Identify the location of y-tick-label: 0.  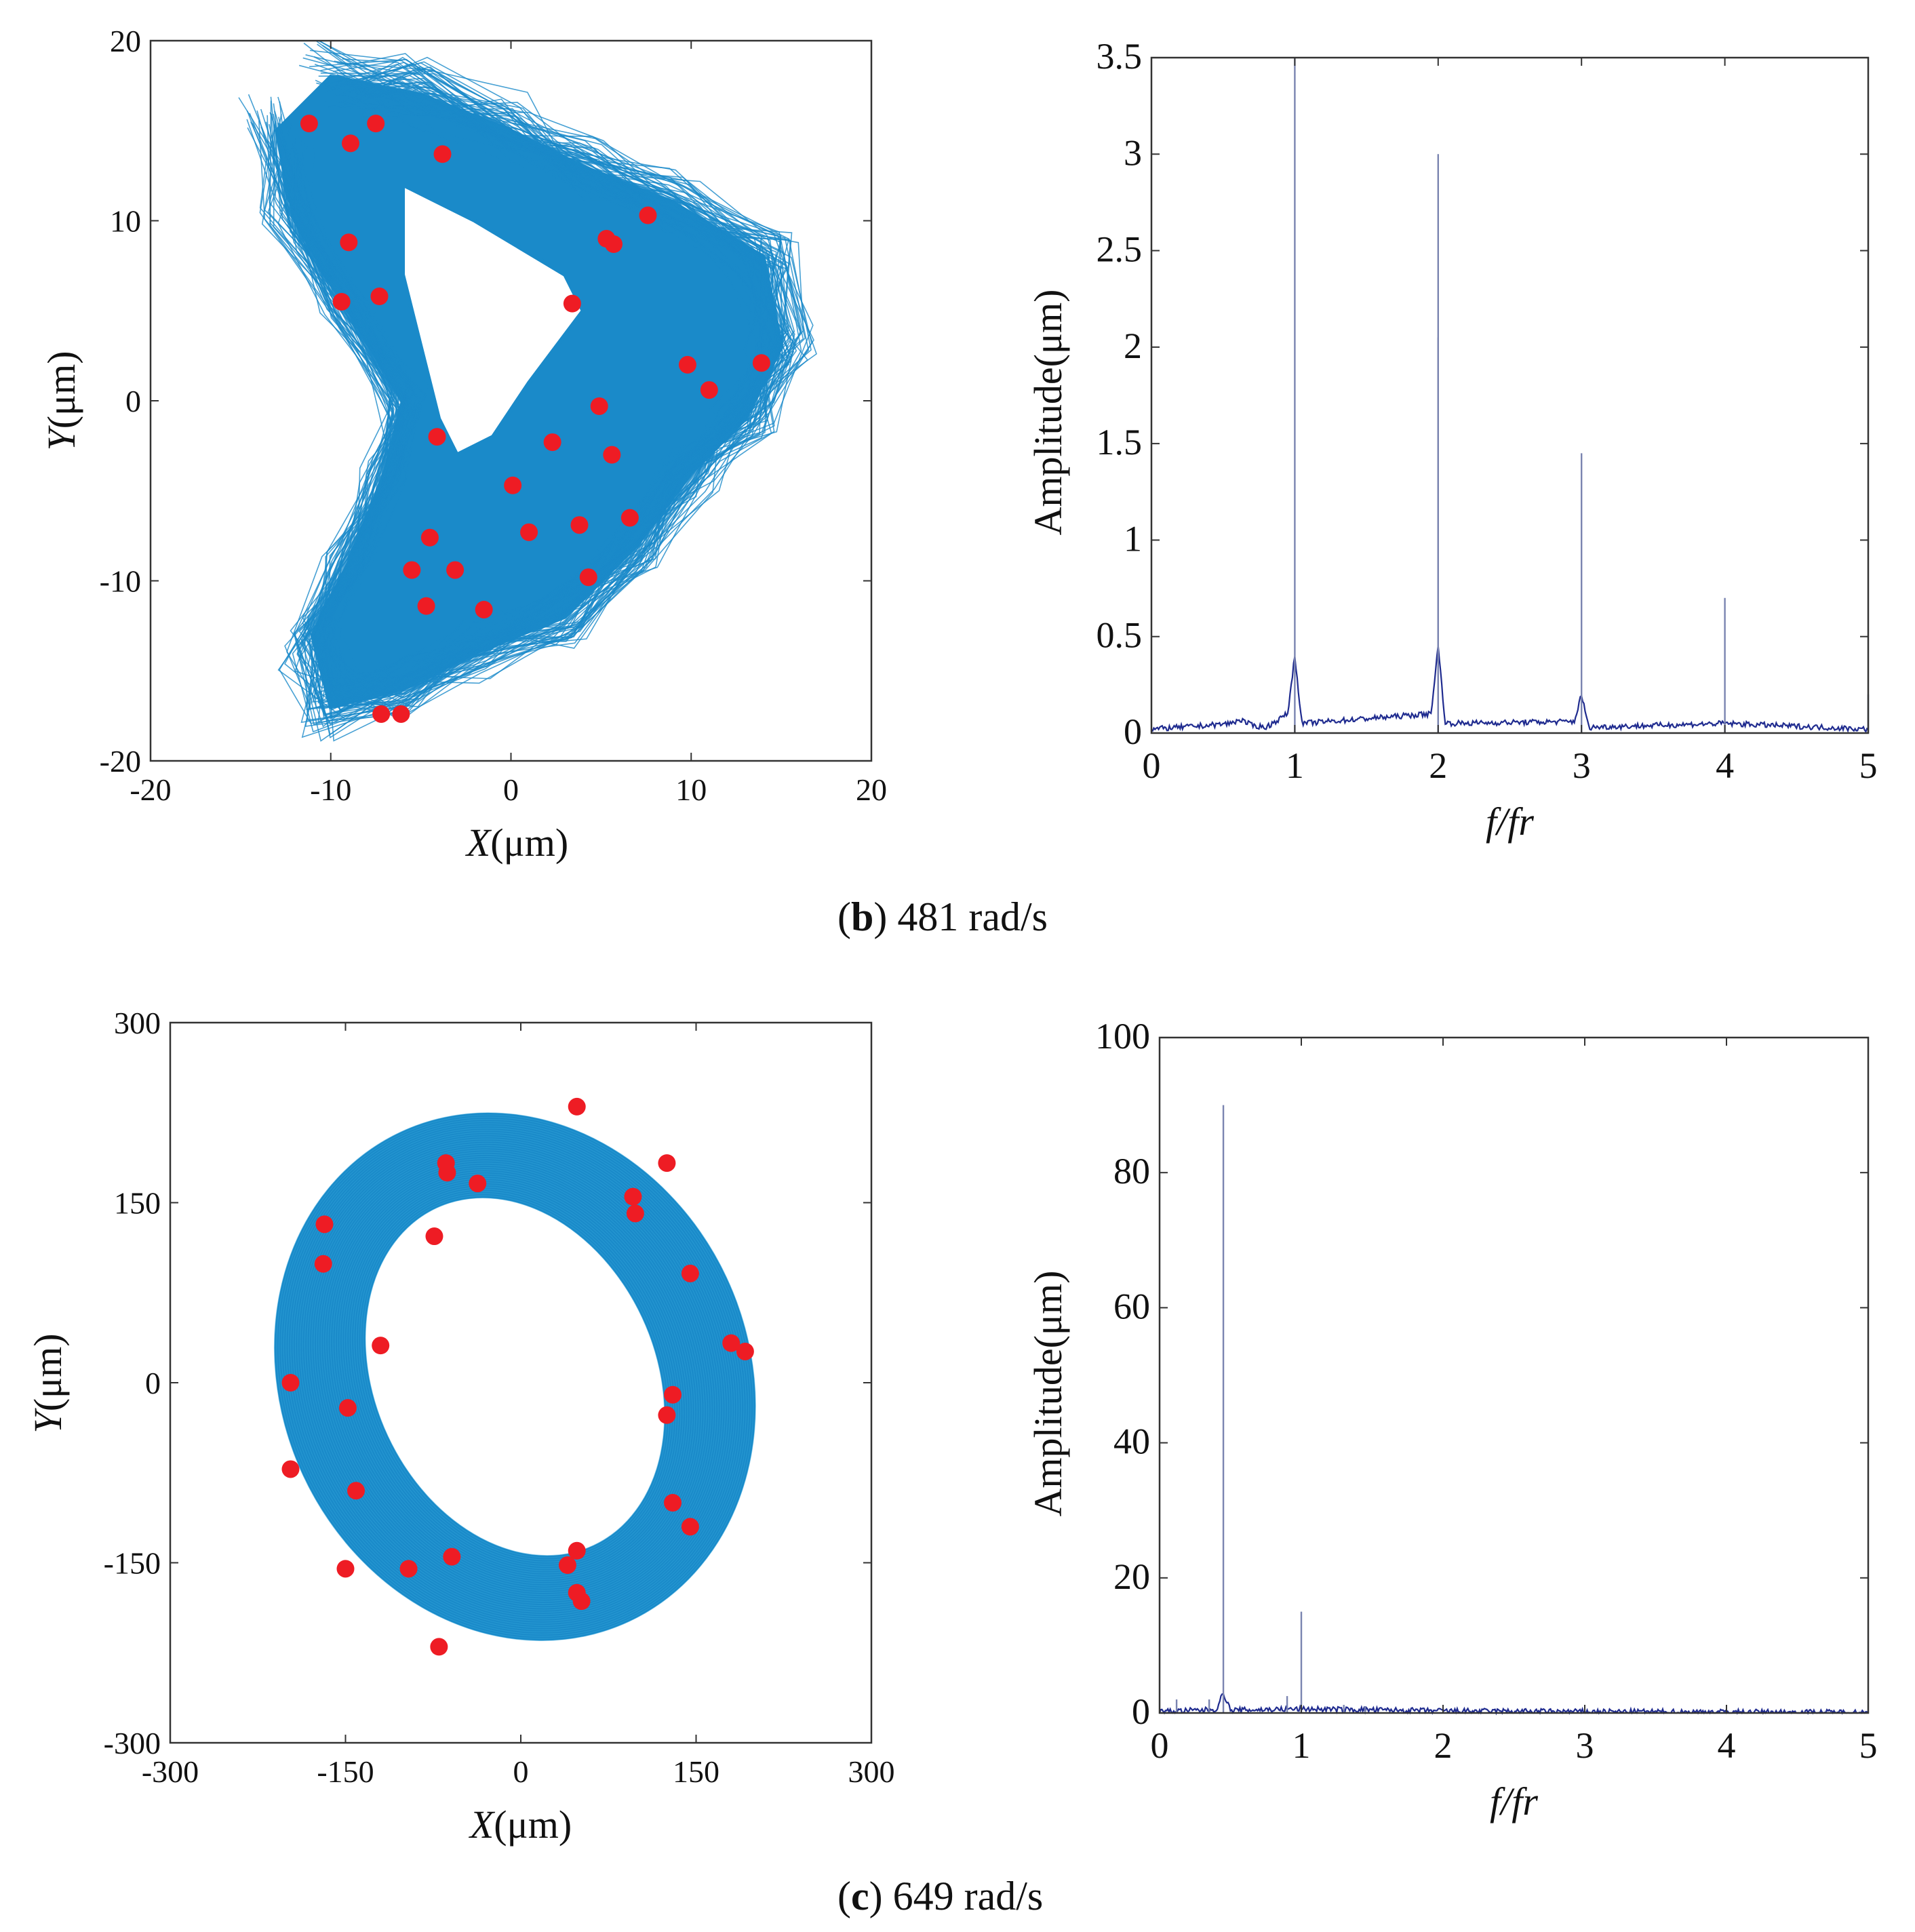
(1141, 1711).